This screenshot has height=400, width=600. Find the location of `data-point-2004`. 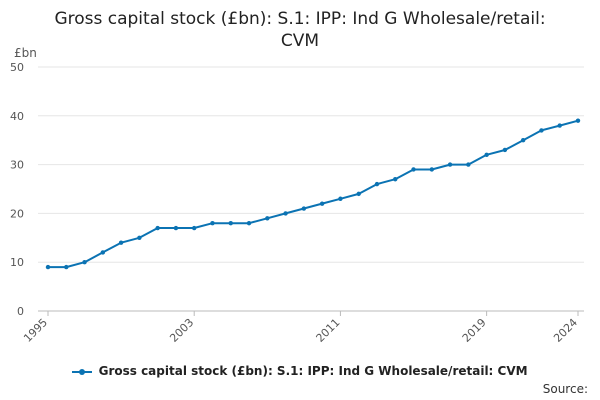

data-point-2004 is located at coordinates (212, 223).